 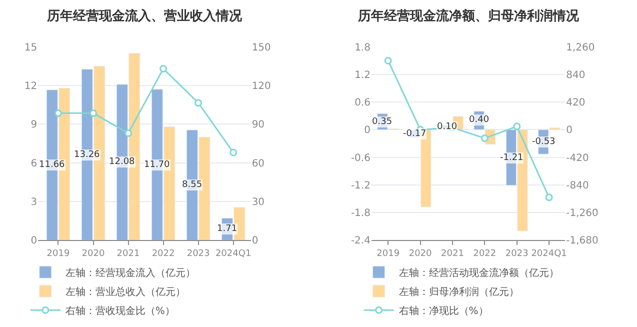 What do you see at coordinates (120, 311) in the screenshot?
I see `legend-label: 右轴：营收现金比（%）` at bounding box center [120, 311].